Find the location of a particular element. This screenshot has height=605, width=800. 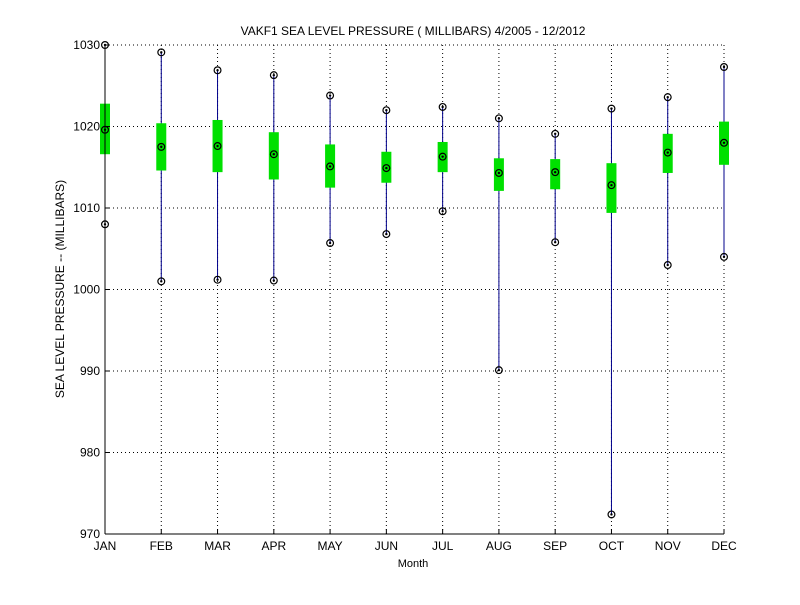

x-tick-label: JUL is located at coordinates (443, 546).